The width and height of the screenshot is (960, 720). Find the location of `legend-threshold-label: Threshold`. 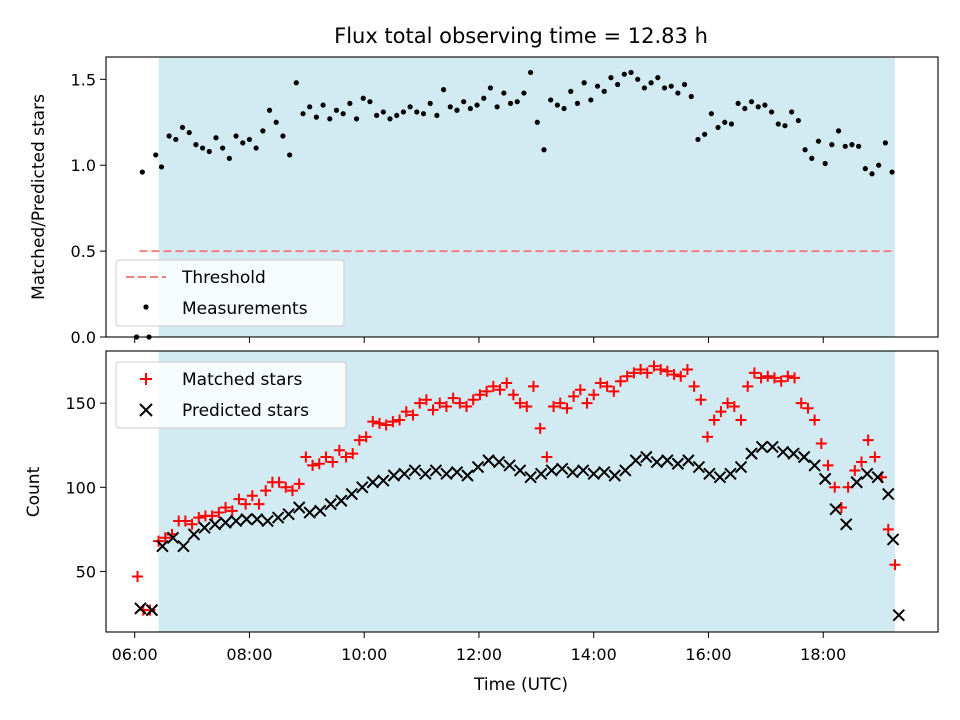

legend-threshold-label: Threshold is located at coordinates (223, 278).